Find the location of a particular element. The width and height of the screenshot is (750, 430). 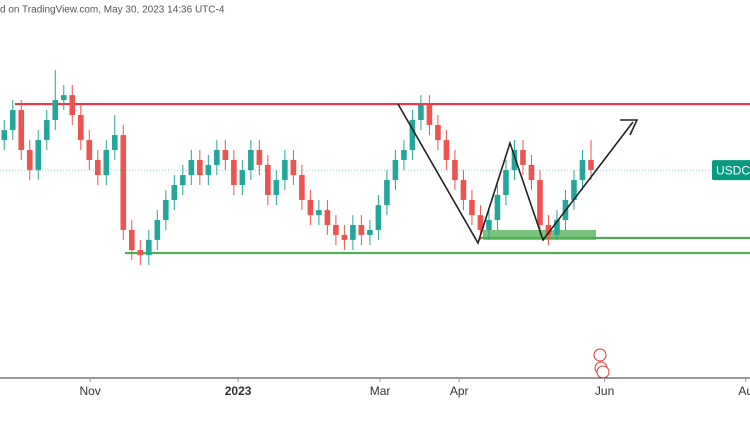

arrow-head is located at coordinates (629, 127).